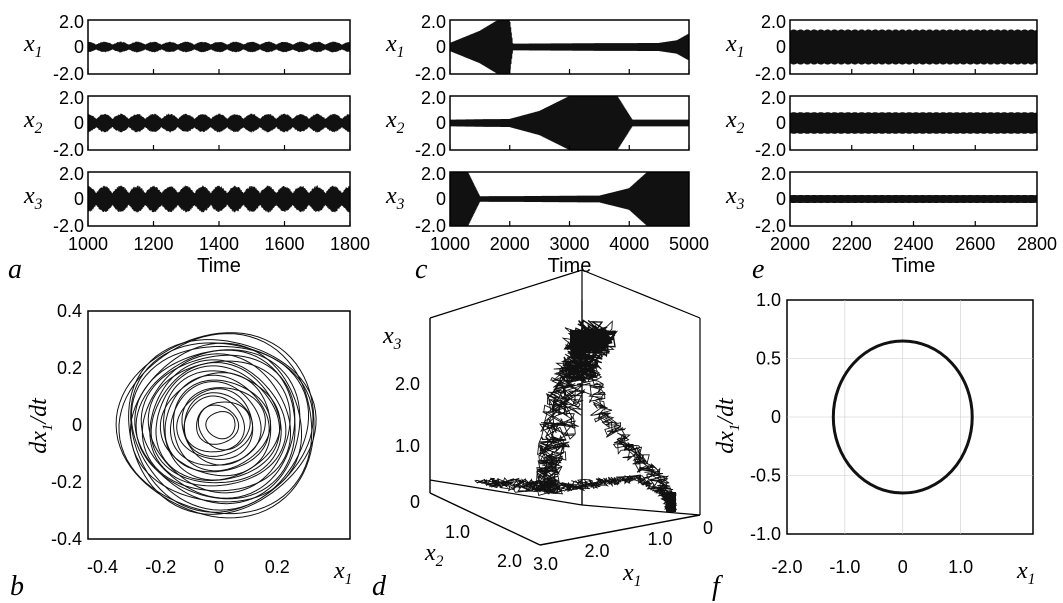  I want to click on x-tick-label: 3000, so click(569, 244).